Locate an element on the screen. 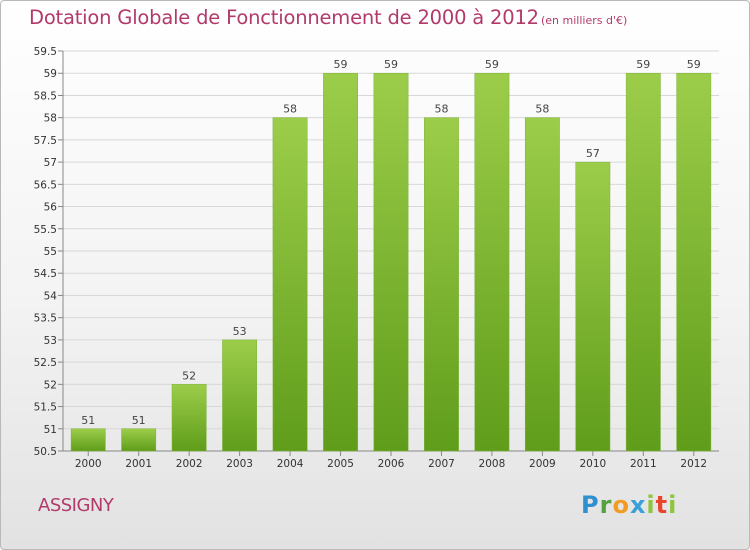 This screenshot has height=550, width=750. bar-value-label: 57 is located at coordinates (593, 153).